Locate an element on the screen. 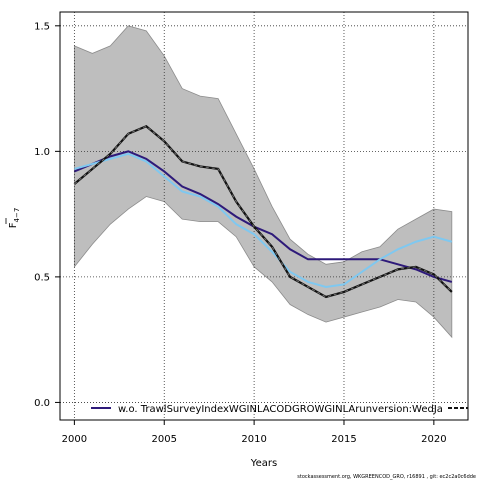 Image resolution: width=480 pixels, height=480 pixels. x-tick-label-2015: 2015 is located at coordinates (343, 439).